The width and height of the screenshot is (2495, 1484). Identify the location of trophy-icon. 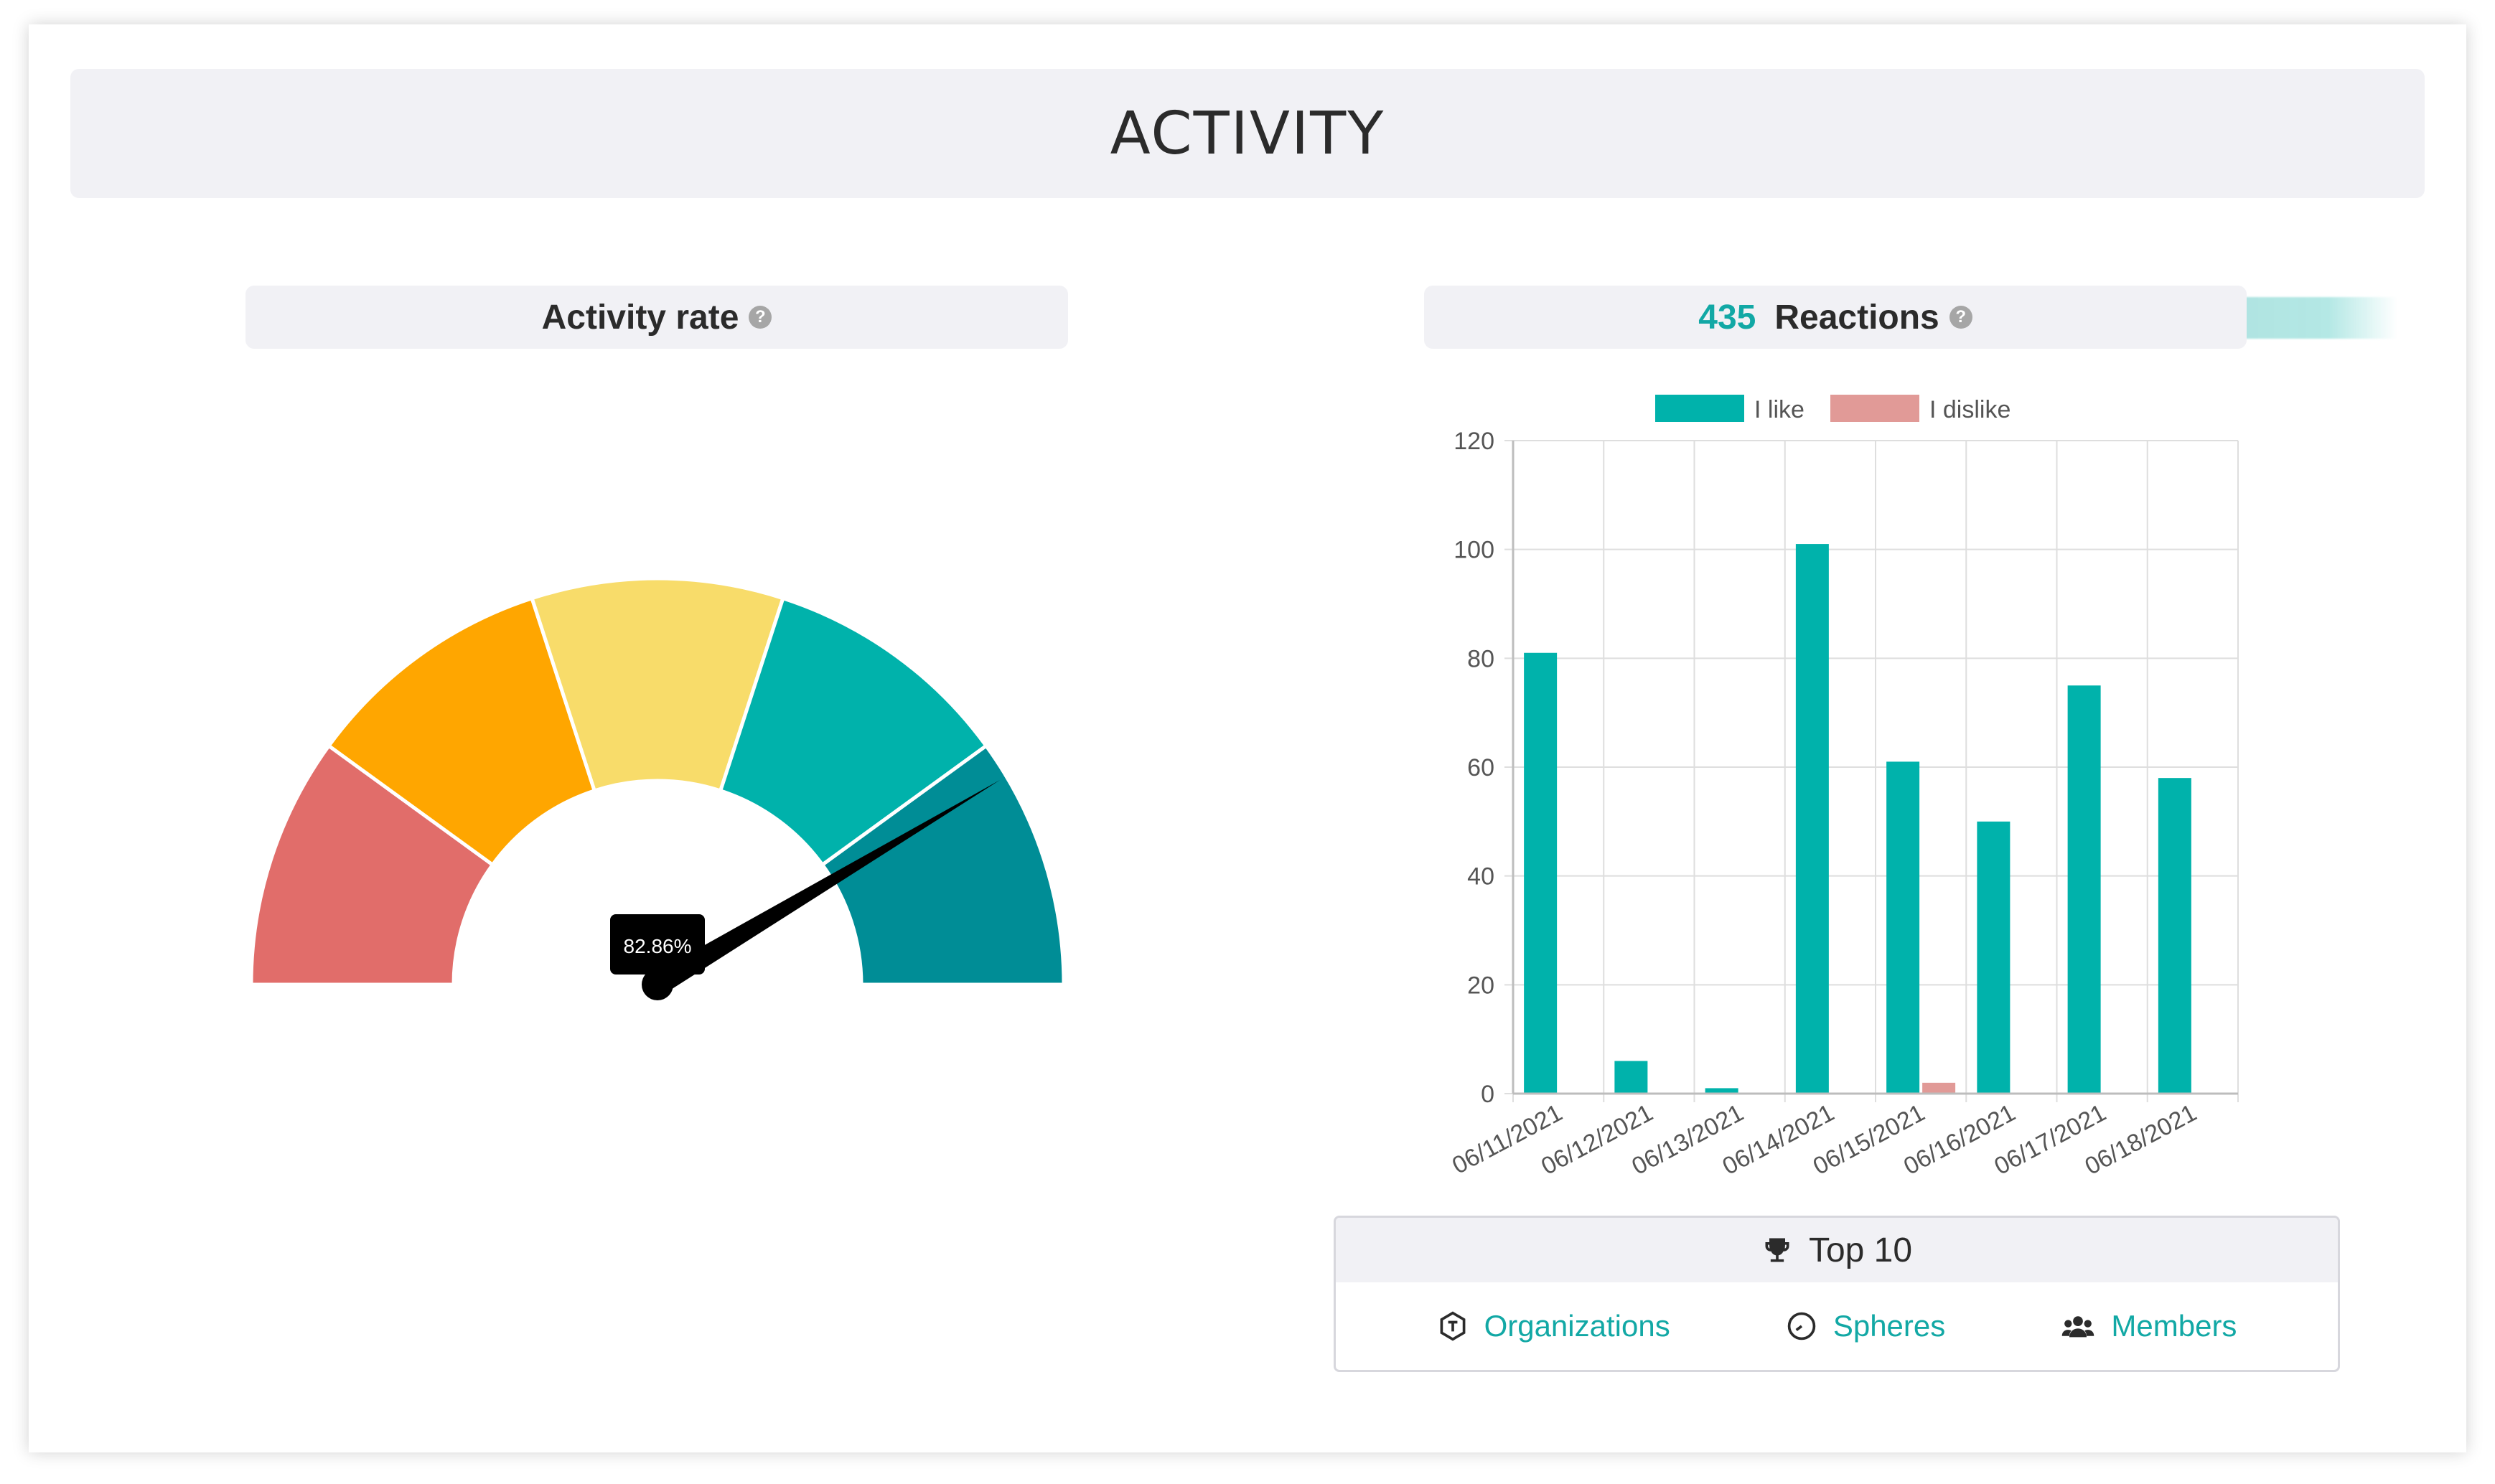
(1777, 1250).